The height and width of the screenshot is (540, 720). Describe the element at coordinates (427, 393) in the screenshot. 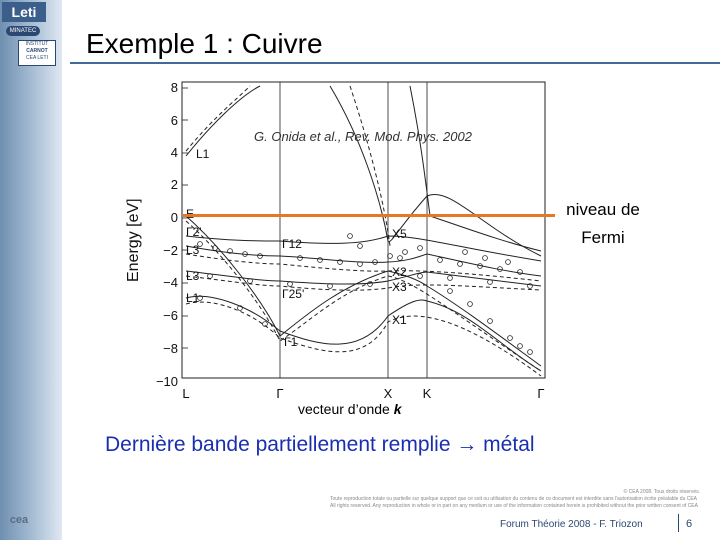

I see `xtick-label: K` at that location.